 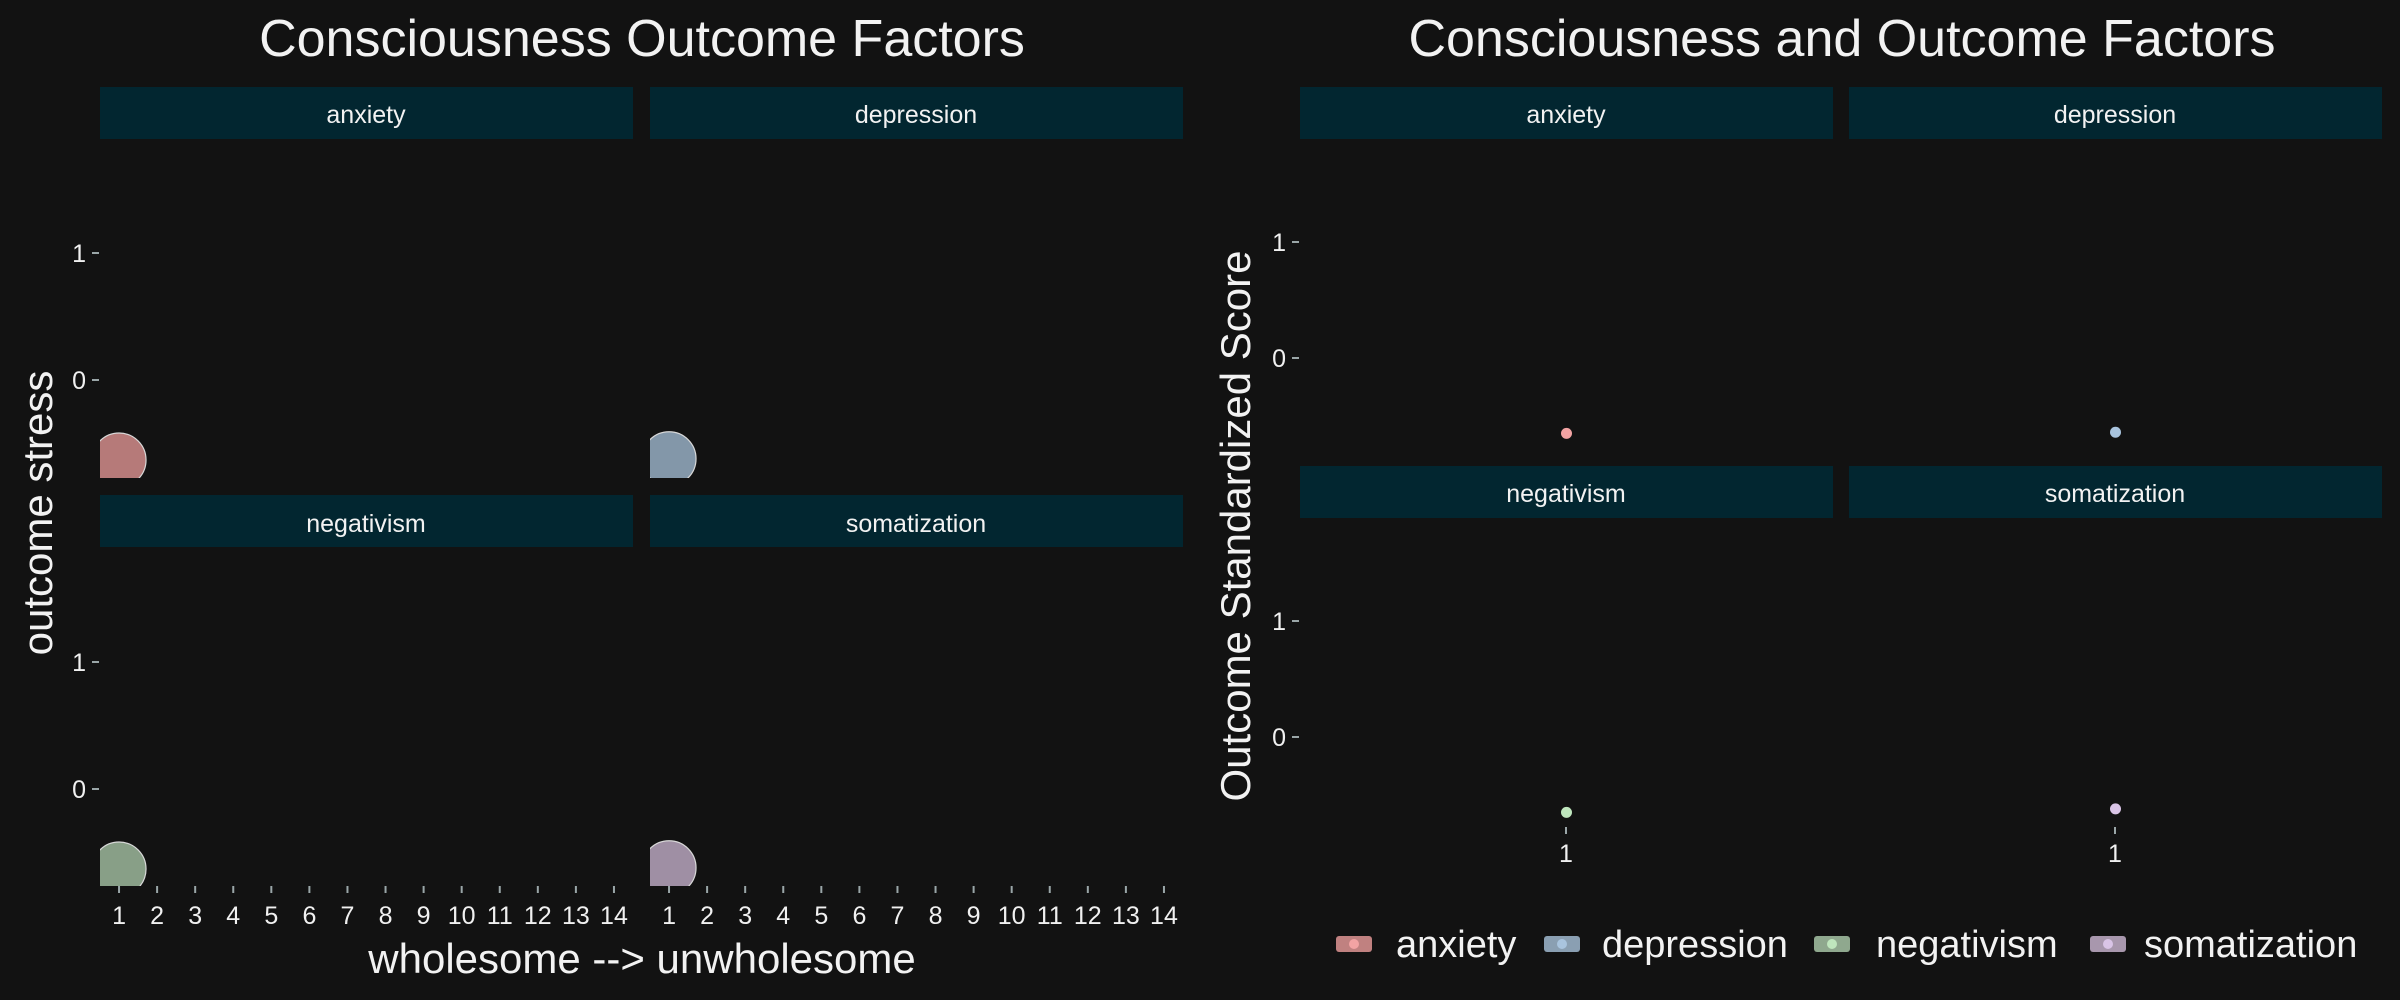 What do you see at coordinates (233, 916) in the screenshot?
I see `left-x-tick-label-negativism-4: 4` at bounding box center [233, 916].